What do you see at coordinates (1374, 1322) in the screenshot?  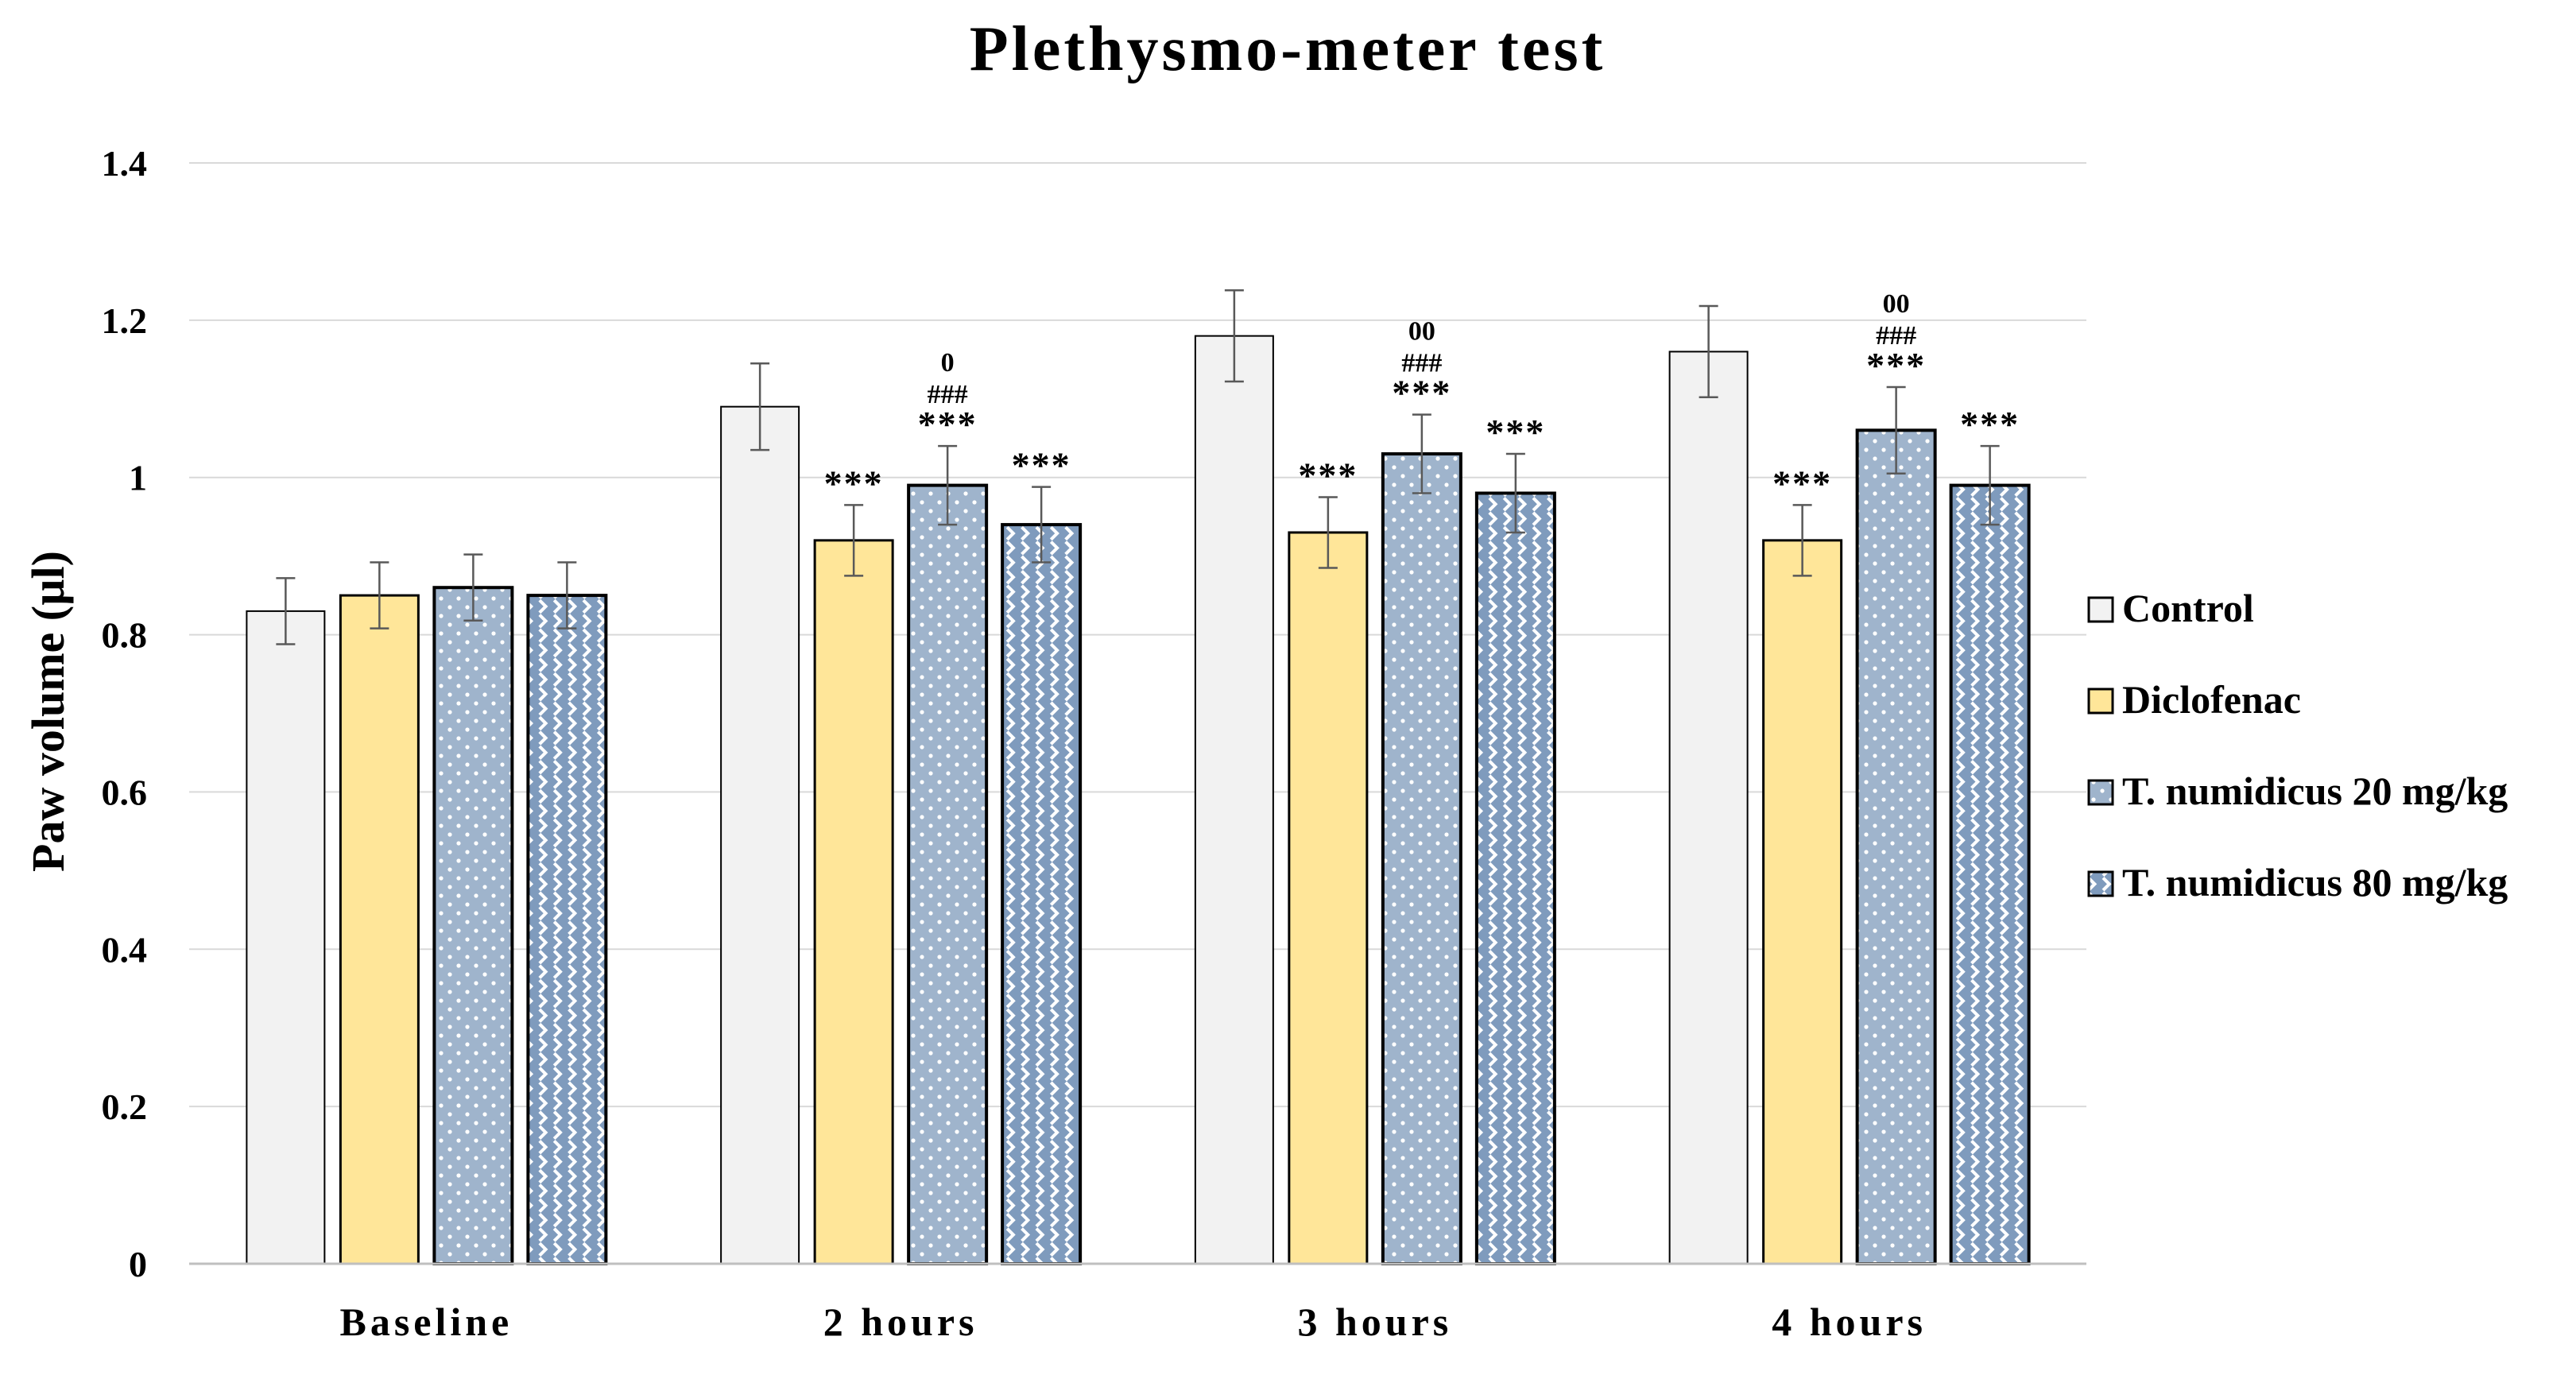 I see `x-tick-label: 3 hours` at bounding box center [1374, 1322].